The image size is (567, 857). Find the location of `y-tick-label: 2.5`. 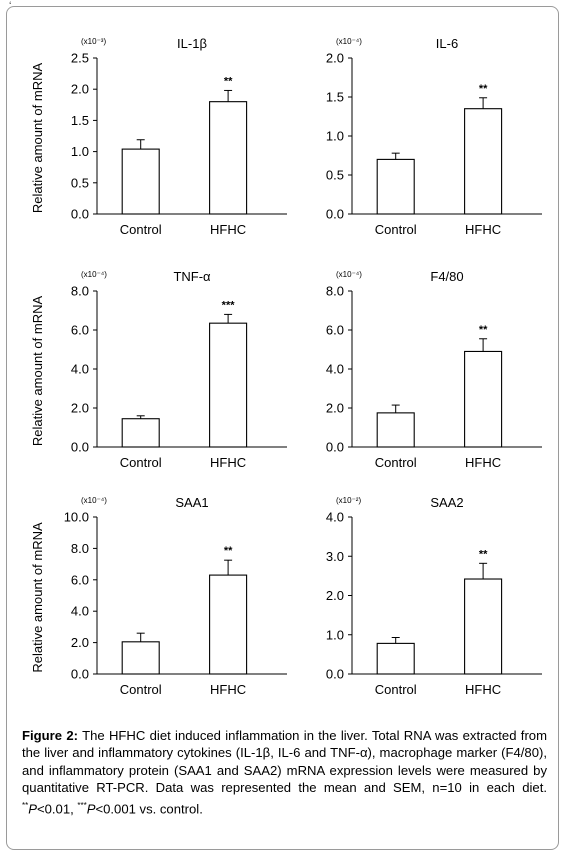

y-tick-label: 2.5 is located at coordinates (80, 58).